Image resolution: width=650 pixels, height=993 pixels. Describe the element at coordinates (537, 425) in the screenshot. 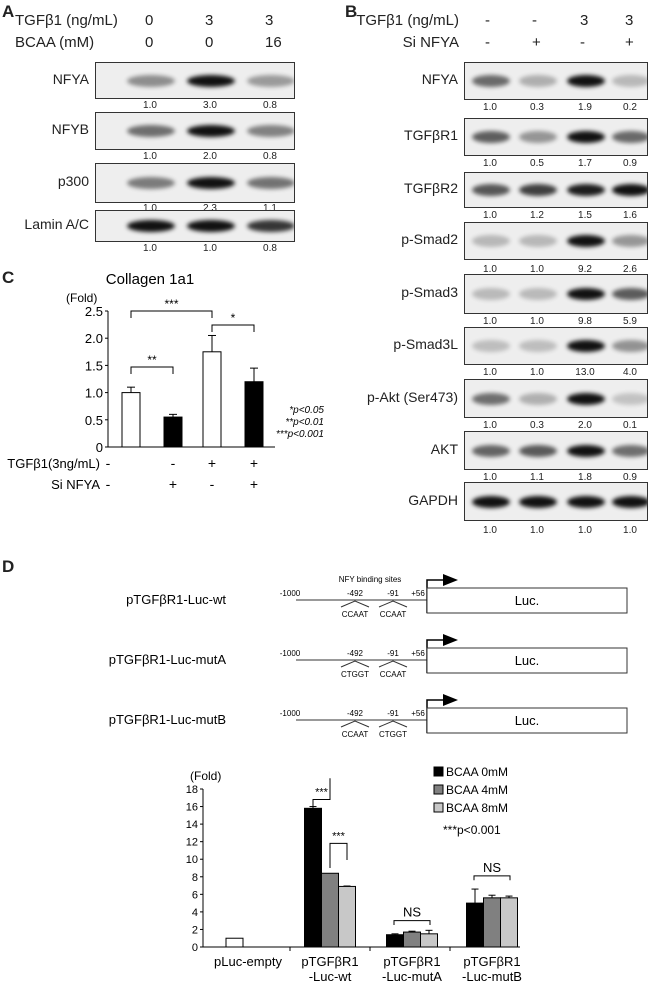

I see `band-quantification: 0.3` at that location.